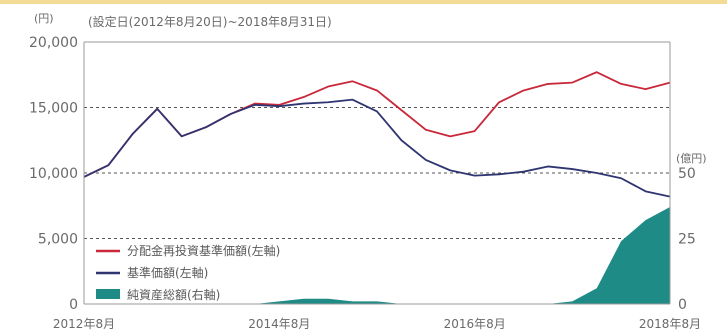 Image resolution: width=727 pixels, height=334 pixels. Describe the element at coordinates (210, 21) in the screenshot. I see `chart-subtitle: (設定日(2012年8月20日)~2018年8月31日)` at that location.